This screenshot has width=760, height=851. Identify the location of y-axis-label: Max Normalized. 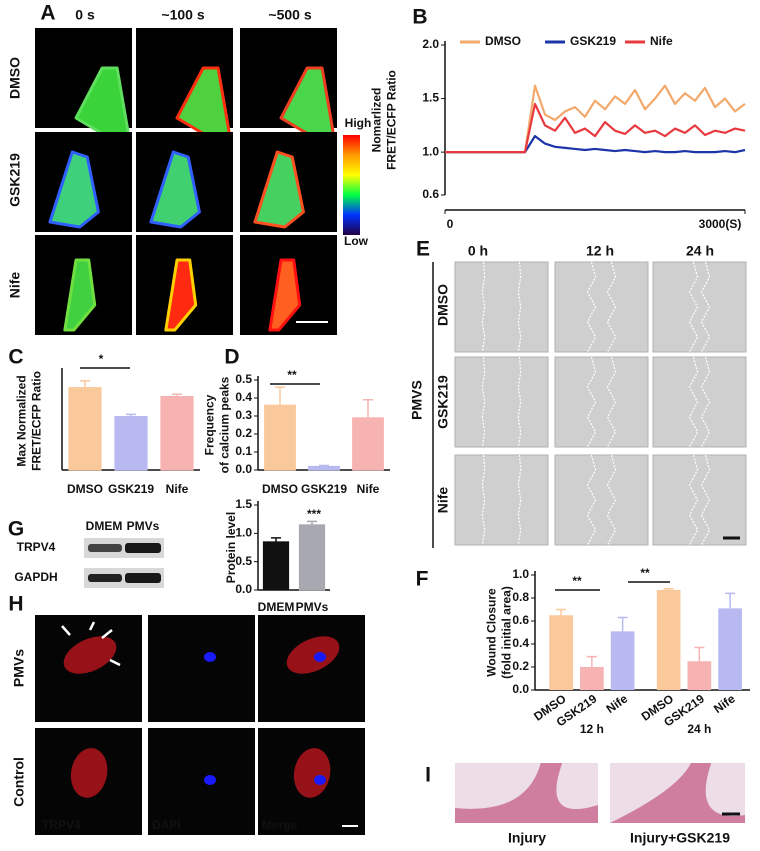
(22, 420).